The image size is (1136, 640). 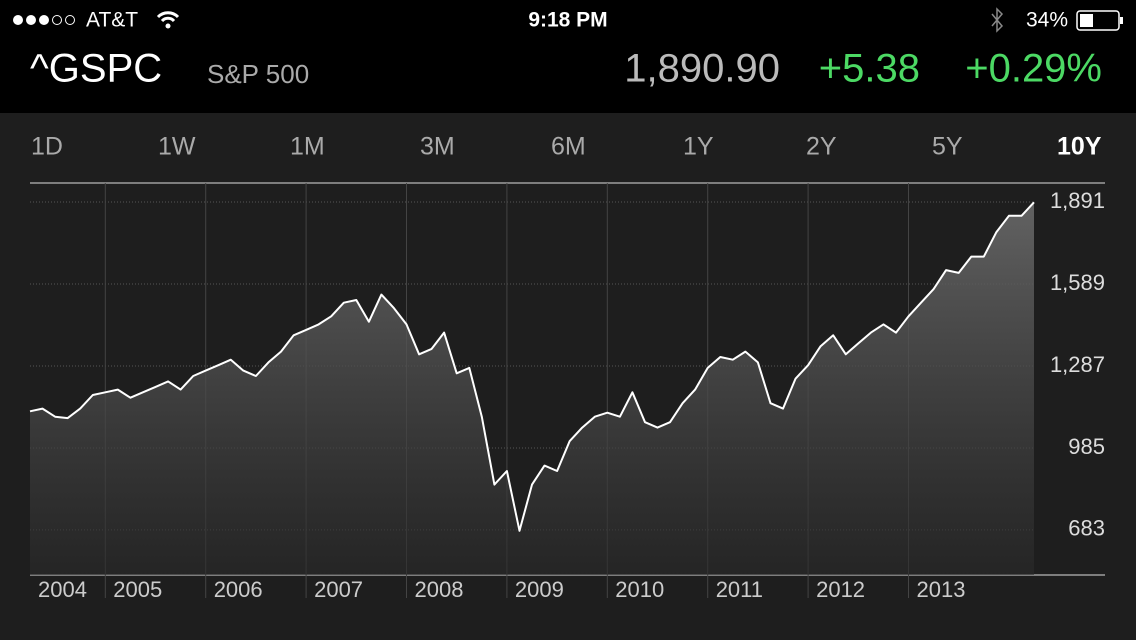 What do you see at coordinates (1077, 200) in the screenshot?
I see `y-tick-label: 1,891` at bounding box center [1077, 200].